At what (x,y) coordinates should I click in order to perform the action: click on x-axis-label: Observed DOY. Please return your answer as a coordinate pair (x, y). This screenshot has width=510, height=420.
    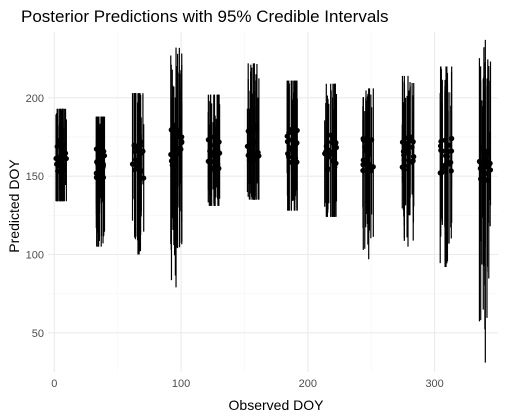
    Looking at the image, I should click on (277, 405).